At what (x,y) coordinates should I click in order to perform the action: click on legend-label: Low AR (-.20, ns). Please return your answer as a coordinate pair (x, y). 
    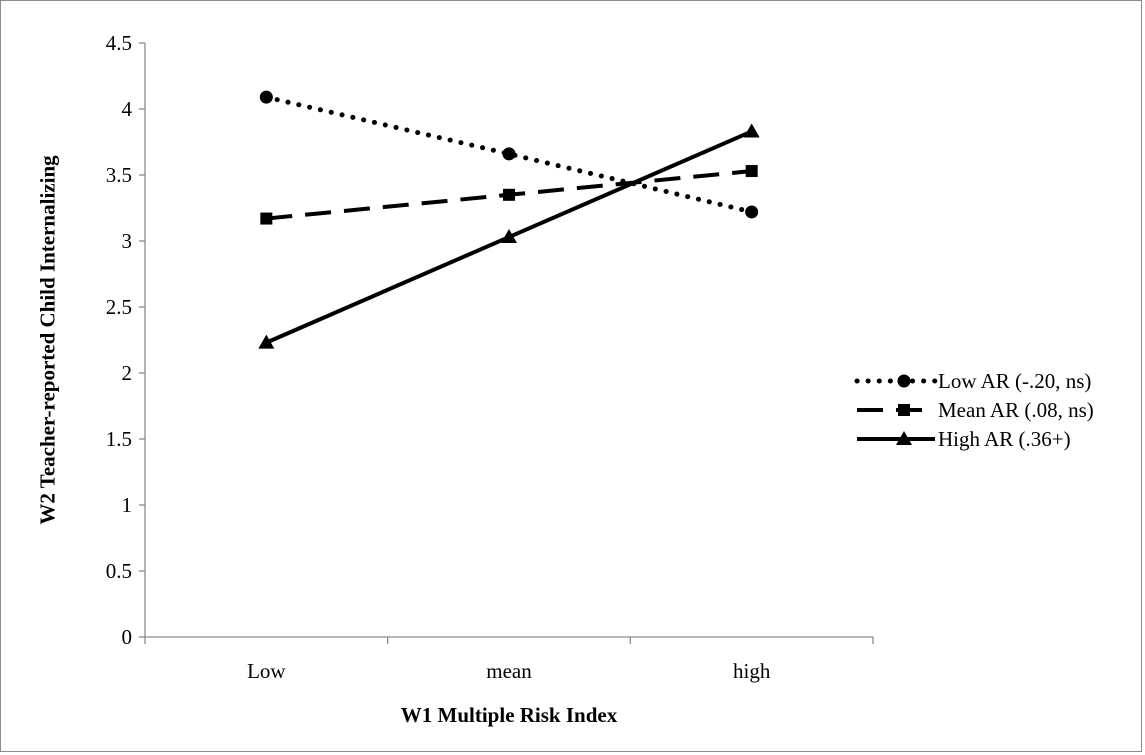
    Looking at the image, I should click on (1014, 381).